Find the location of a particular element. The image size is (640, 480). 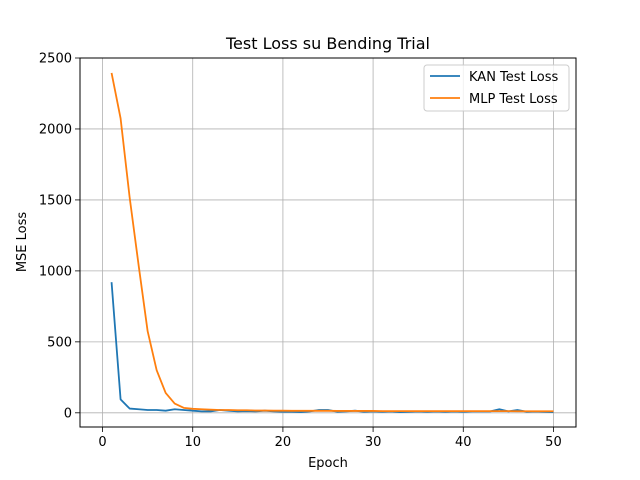

chart-title: Test Loss su Bending Trial is located at coordinates (327, 43).